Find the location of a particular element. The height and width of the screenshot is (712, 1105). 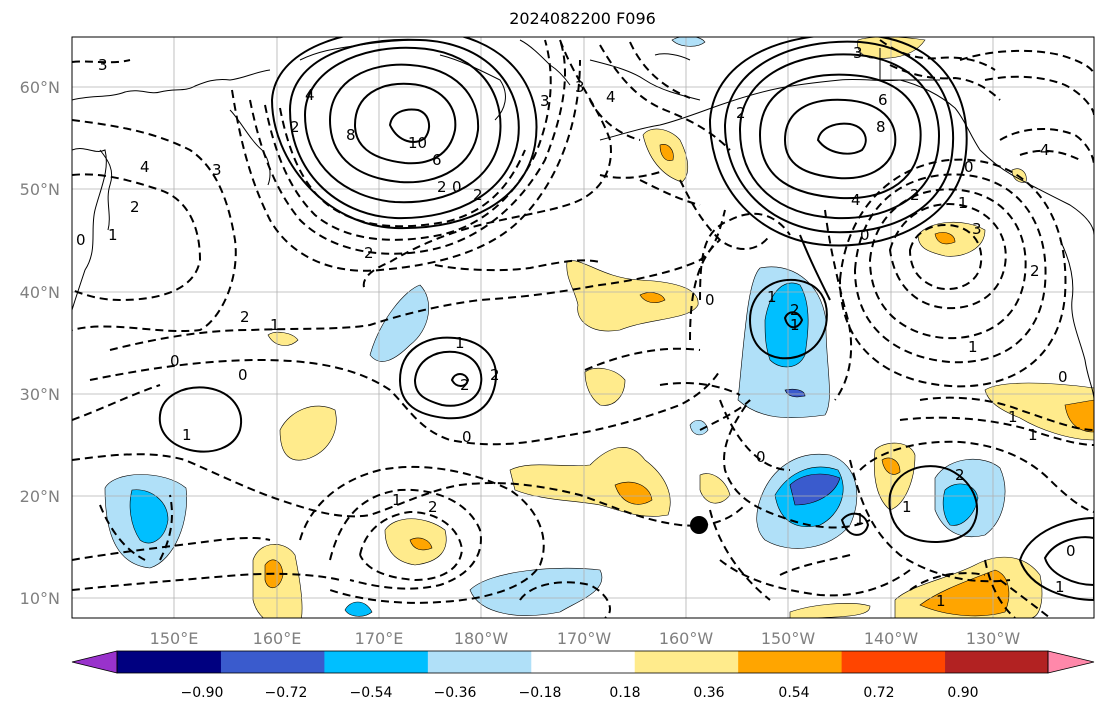

lon-label: 150°E is located at coordinates (174, 638).